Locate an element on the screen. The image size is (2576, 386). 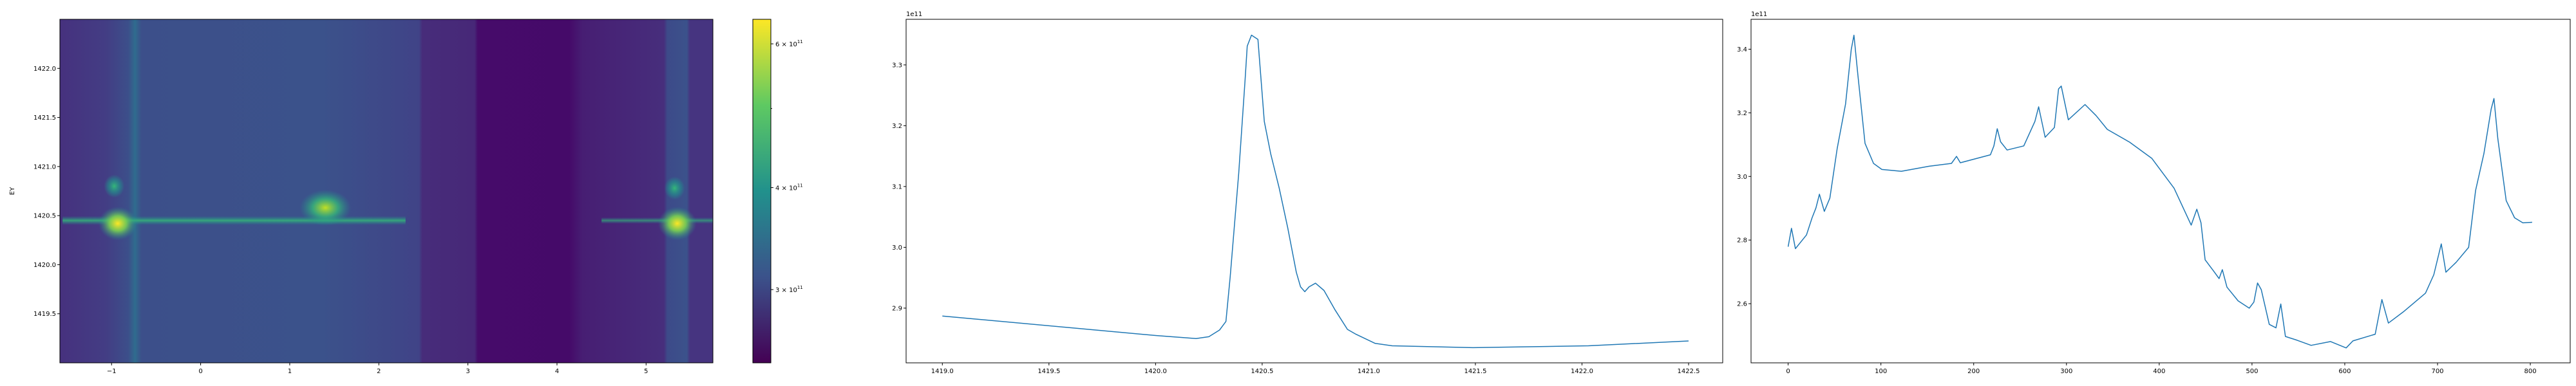
heatmap-y-tick-label: 1419.5 is located at coordinates (44, 314).